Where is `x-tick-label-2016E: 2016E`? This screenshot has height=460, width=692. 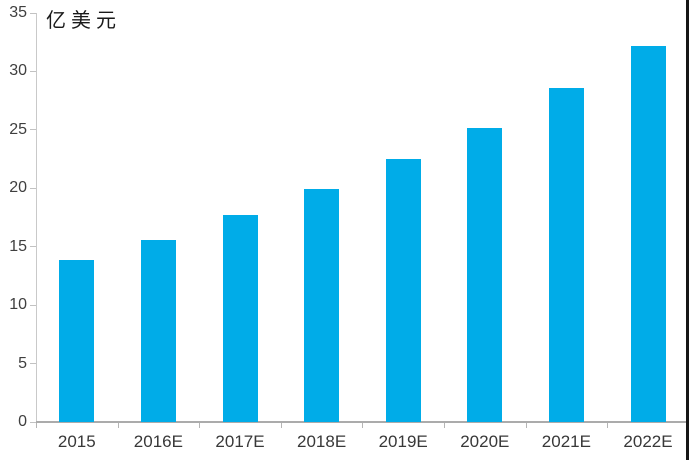 x-tick-label-2016E: 2016E is located at coordinates (158, 441).